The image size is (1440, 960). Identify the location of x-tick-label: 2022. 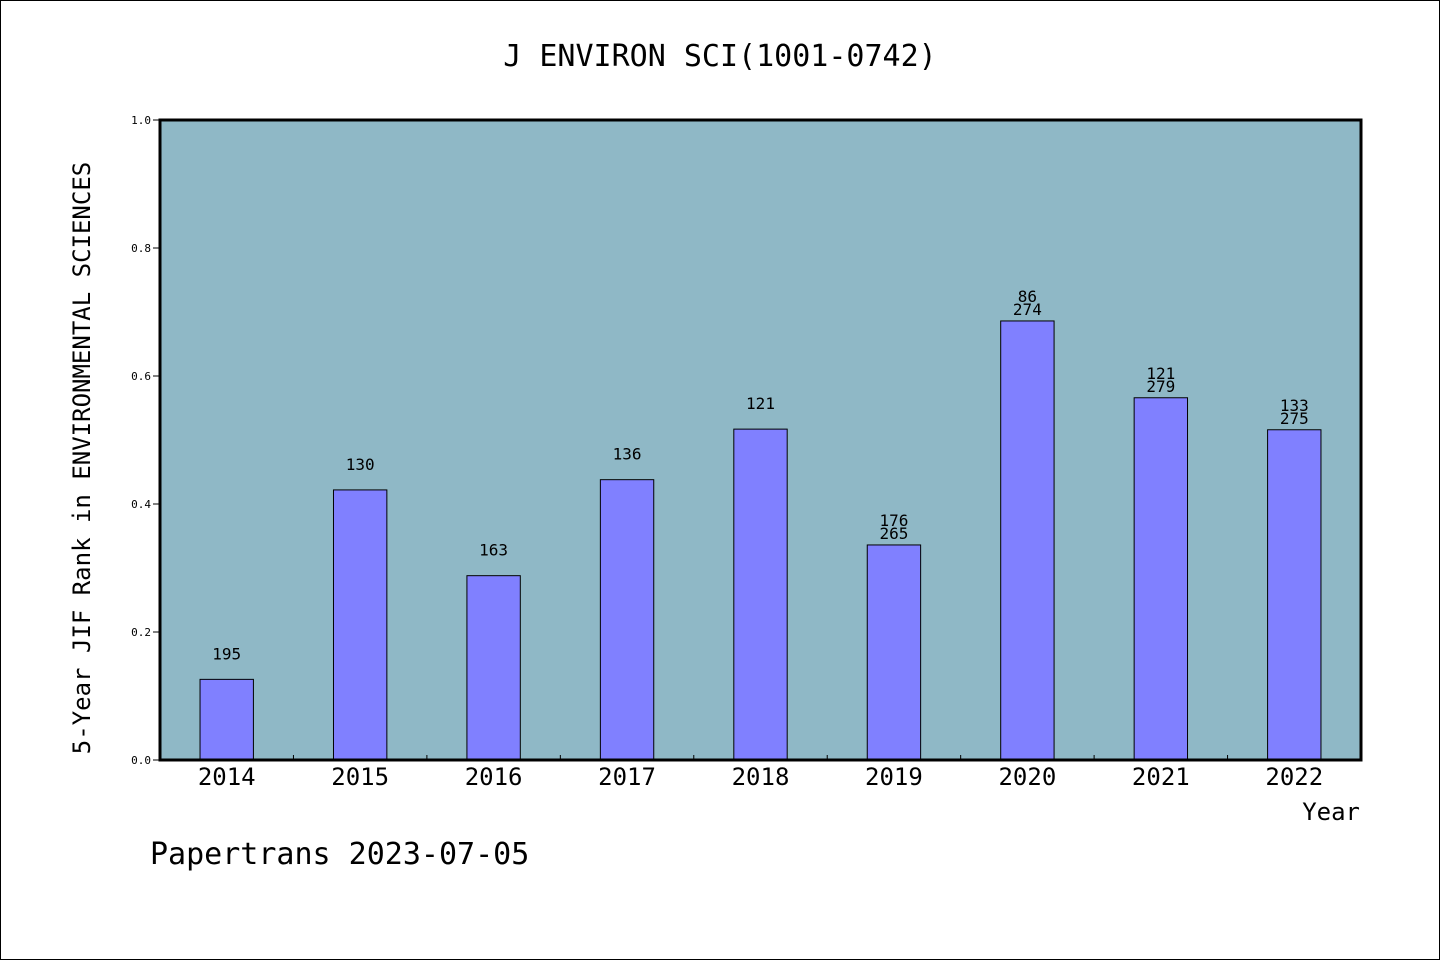
(1294, 777).